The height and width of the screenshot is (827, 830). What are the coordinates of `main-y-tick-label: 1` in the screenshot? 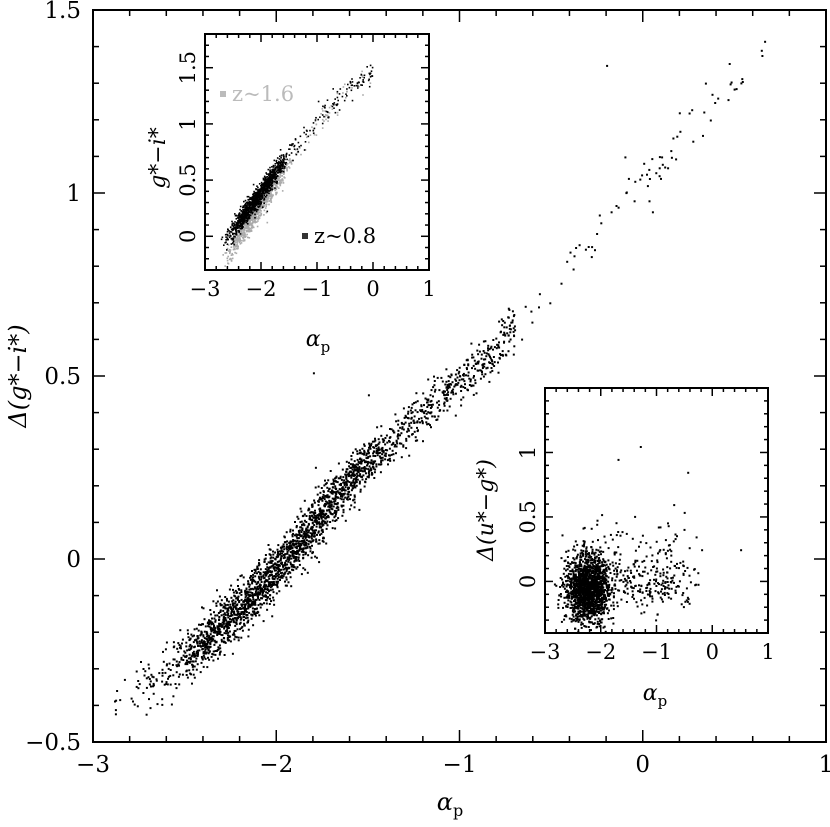 It's located at (73, 194).